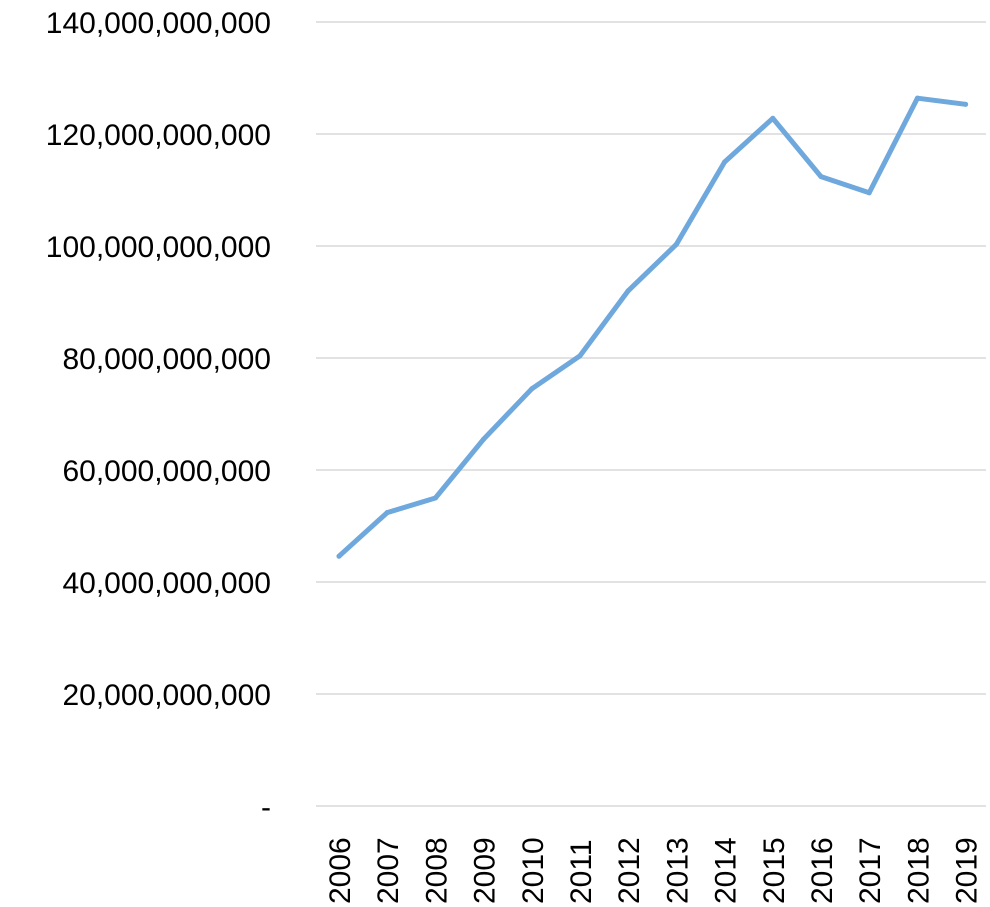  I want to click on x-tick-label: 2011, so click(581, 871).